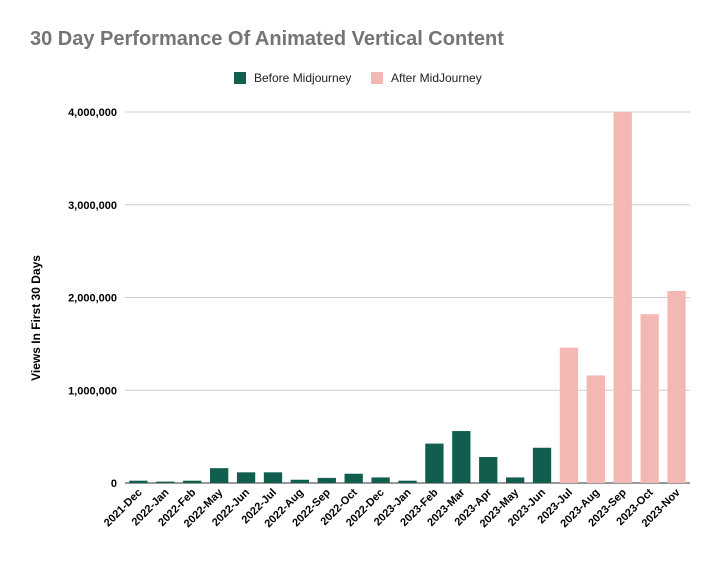 The image size is (719, 562). I want to click on y-tick-label: 0, so click(114, 484).